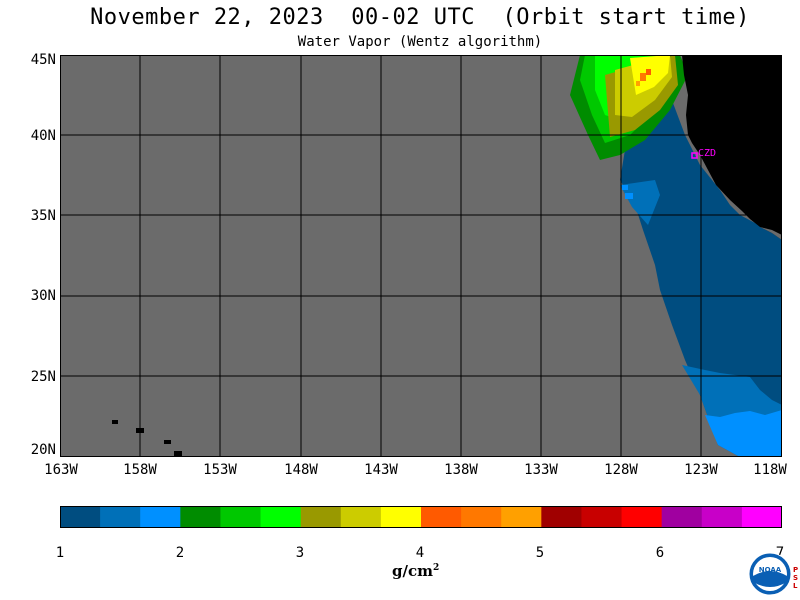  Describe the element at coordinates (43, 450) in the screenshot. I see `lat-label-20n: 20N` at that location.